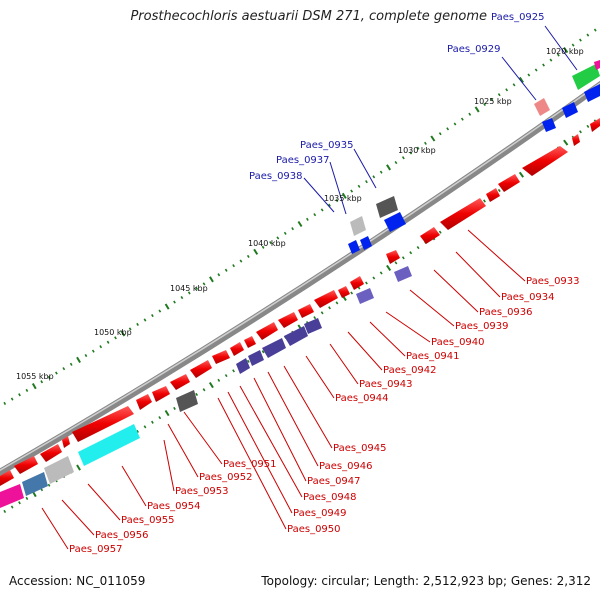  What do you see at coordinates (386, 384) in the screenshot?
I see `gene-label: Paes_0943` at bounding box center [386, 384].